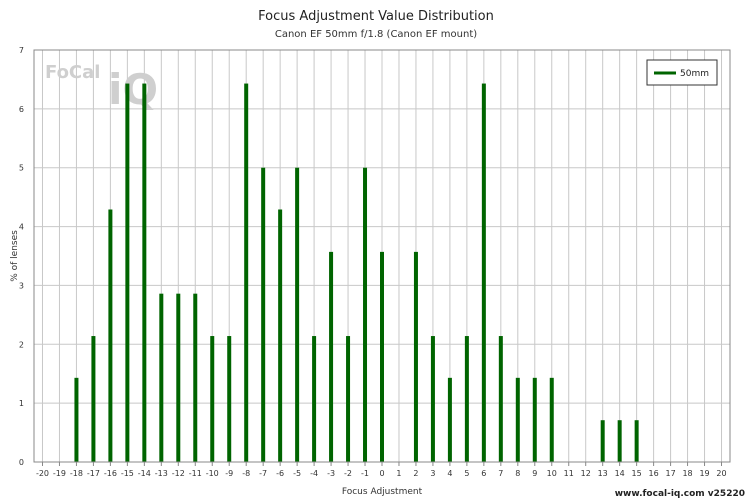 Image resolution: width=750 pixels, height=500 pixels. What do you see at coordinates (449, 473) in the screenshot?
I see `x-tick-label: 4` at bounding box center [449, 473].